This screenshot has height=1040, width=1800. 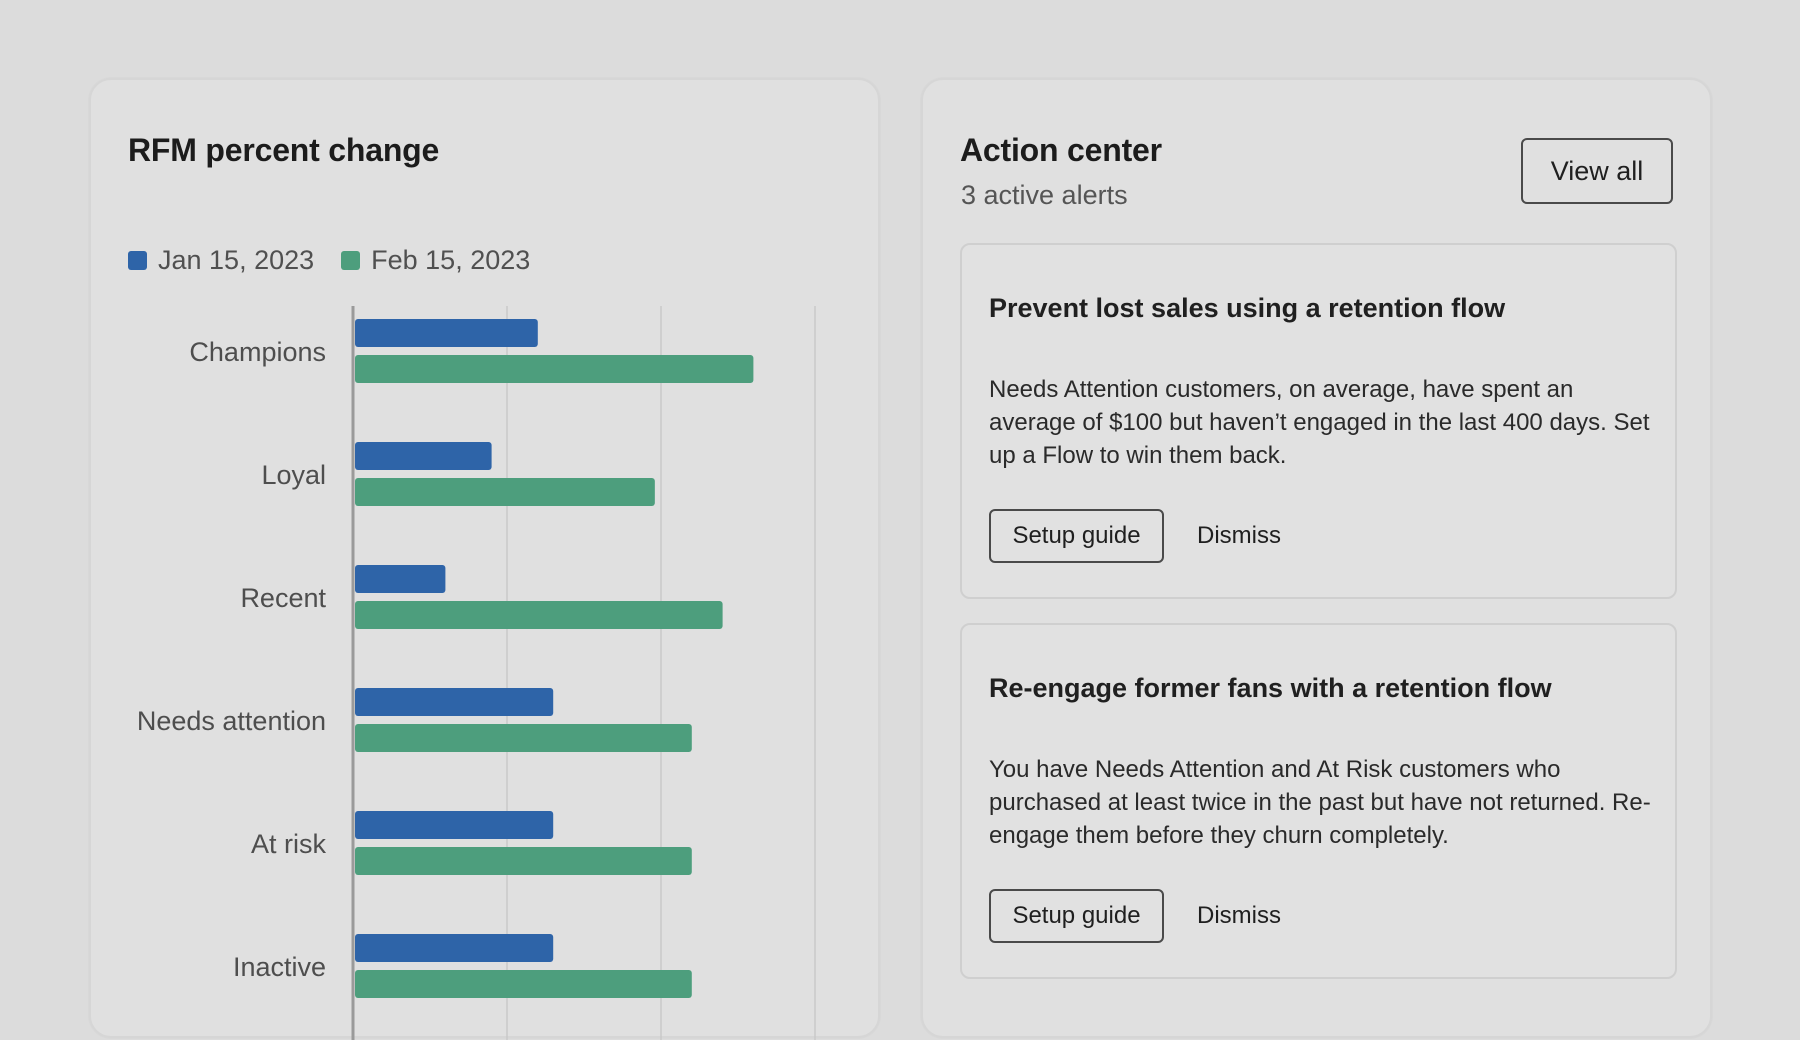 What do you see at coordinates (257, 352) in the screenshot?
I see `category-label: Champions` at bounding box center [257, 352].